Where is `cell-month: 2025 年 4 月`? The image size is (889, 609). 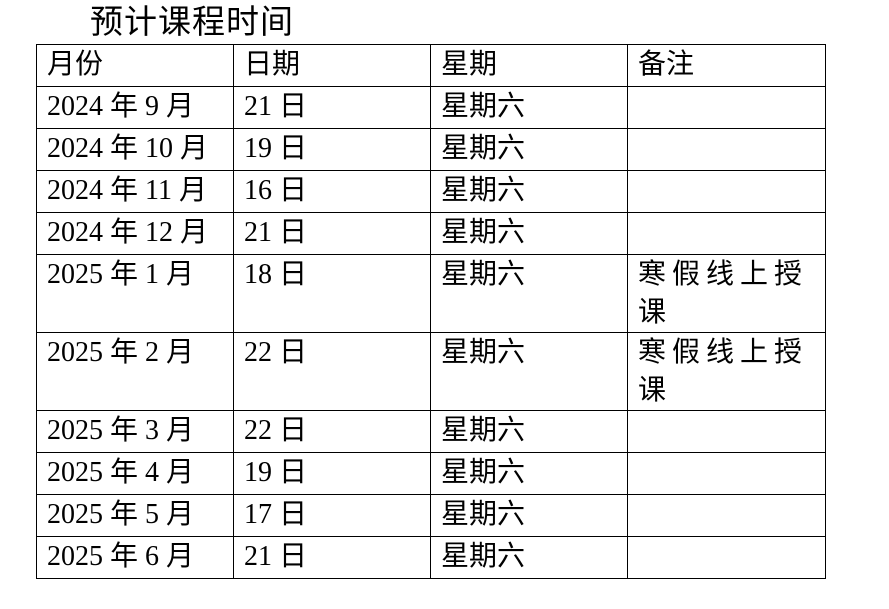
cell-month: 2025 年 4 月 is located at coordinates (135, 473).